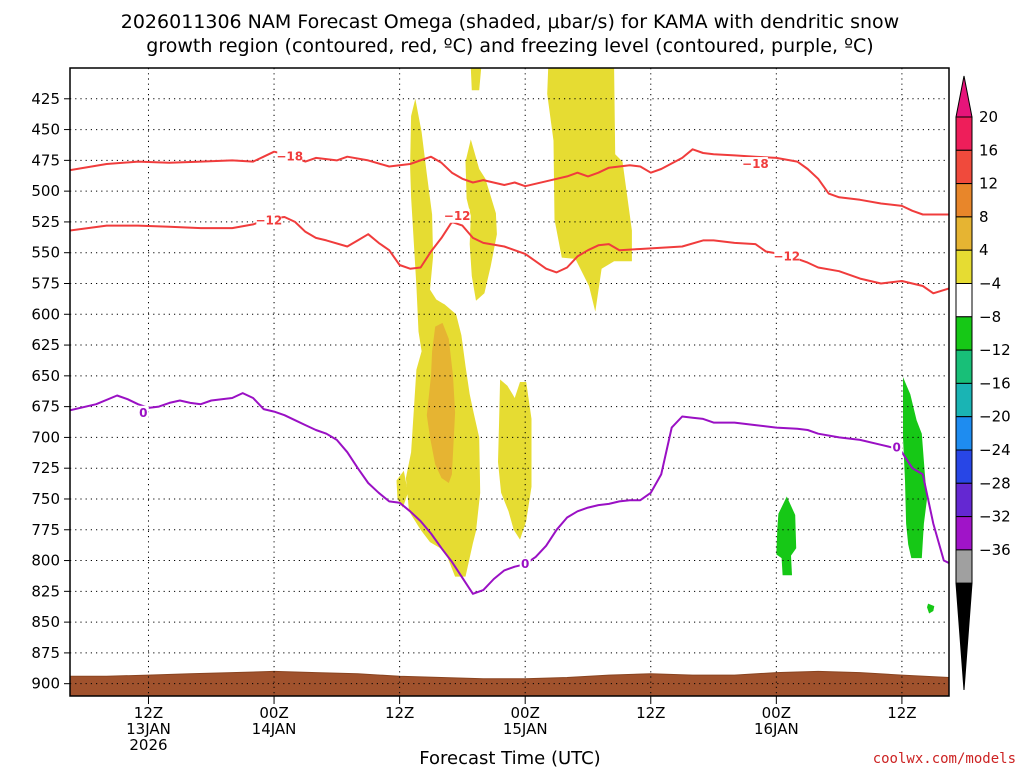  What do you see at coordinates (45, 499) in the screenshot?
I see `y-tick-label-750: 750` at bounding box center [45, 499].